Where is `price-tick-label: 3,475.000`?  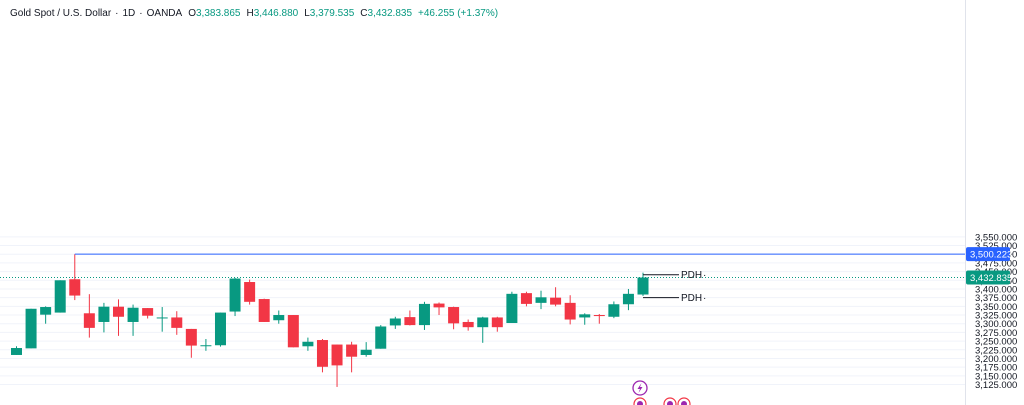
price-tick-label: 3,475.000 is located at coordinates (996, 263).